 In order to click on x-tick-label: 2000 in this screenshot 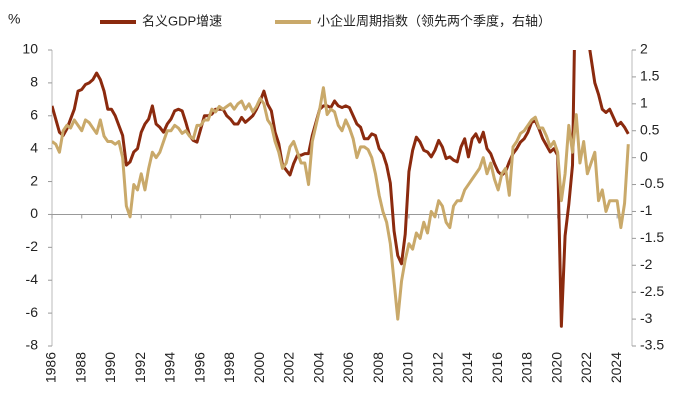, I will do `click(259, 367)`.